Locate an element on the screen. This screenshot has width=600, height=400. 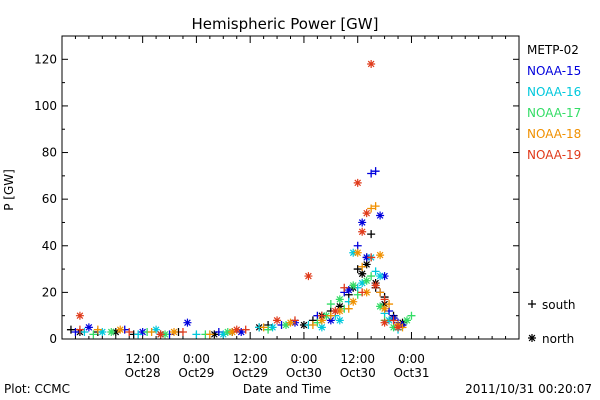
x-tick-label-date: Oct30 is located at coordinates (304, 373).